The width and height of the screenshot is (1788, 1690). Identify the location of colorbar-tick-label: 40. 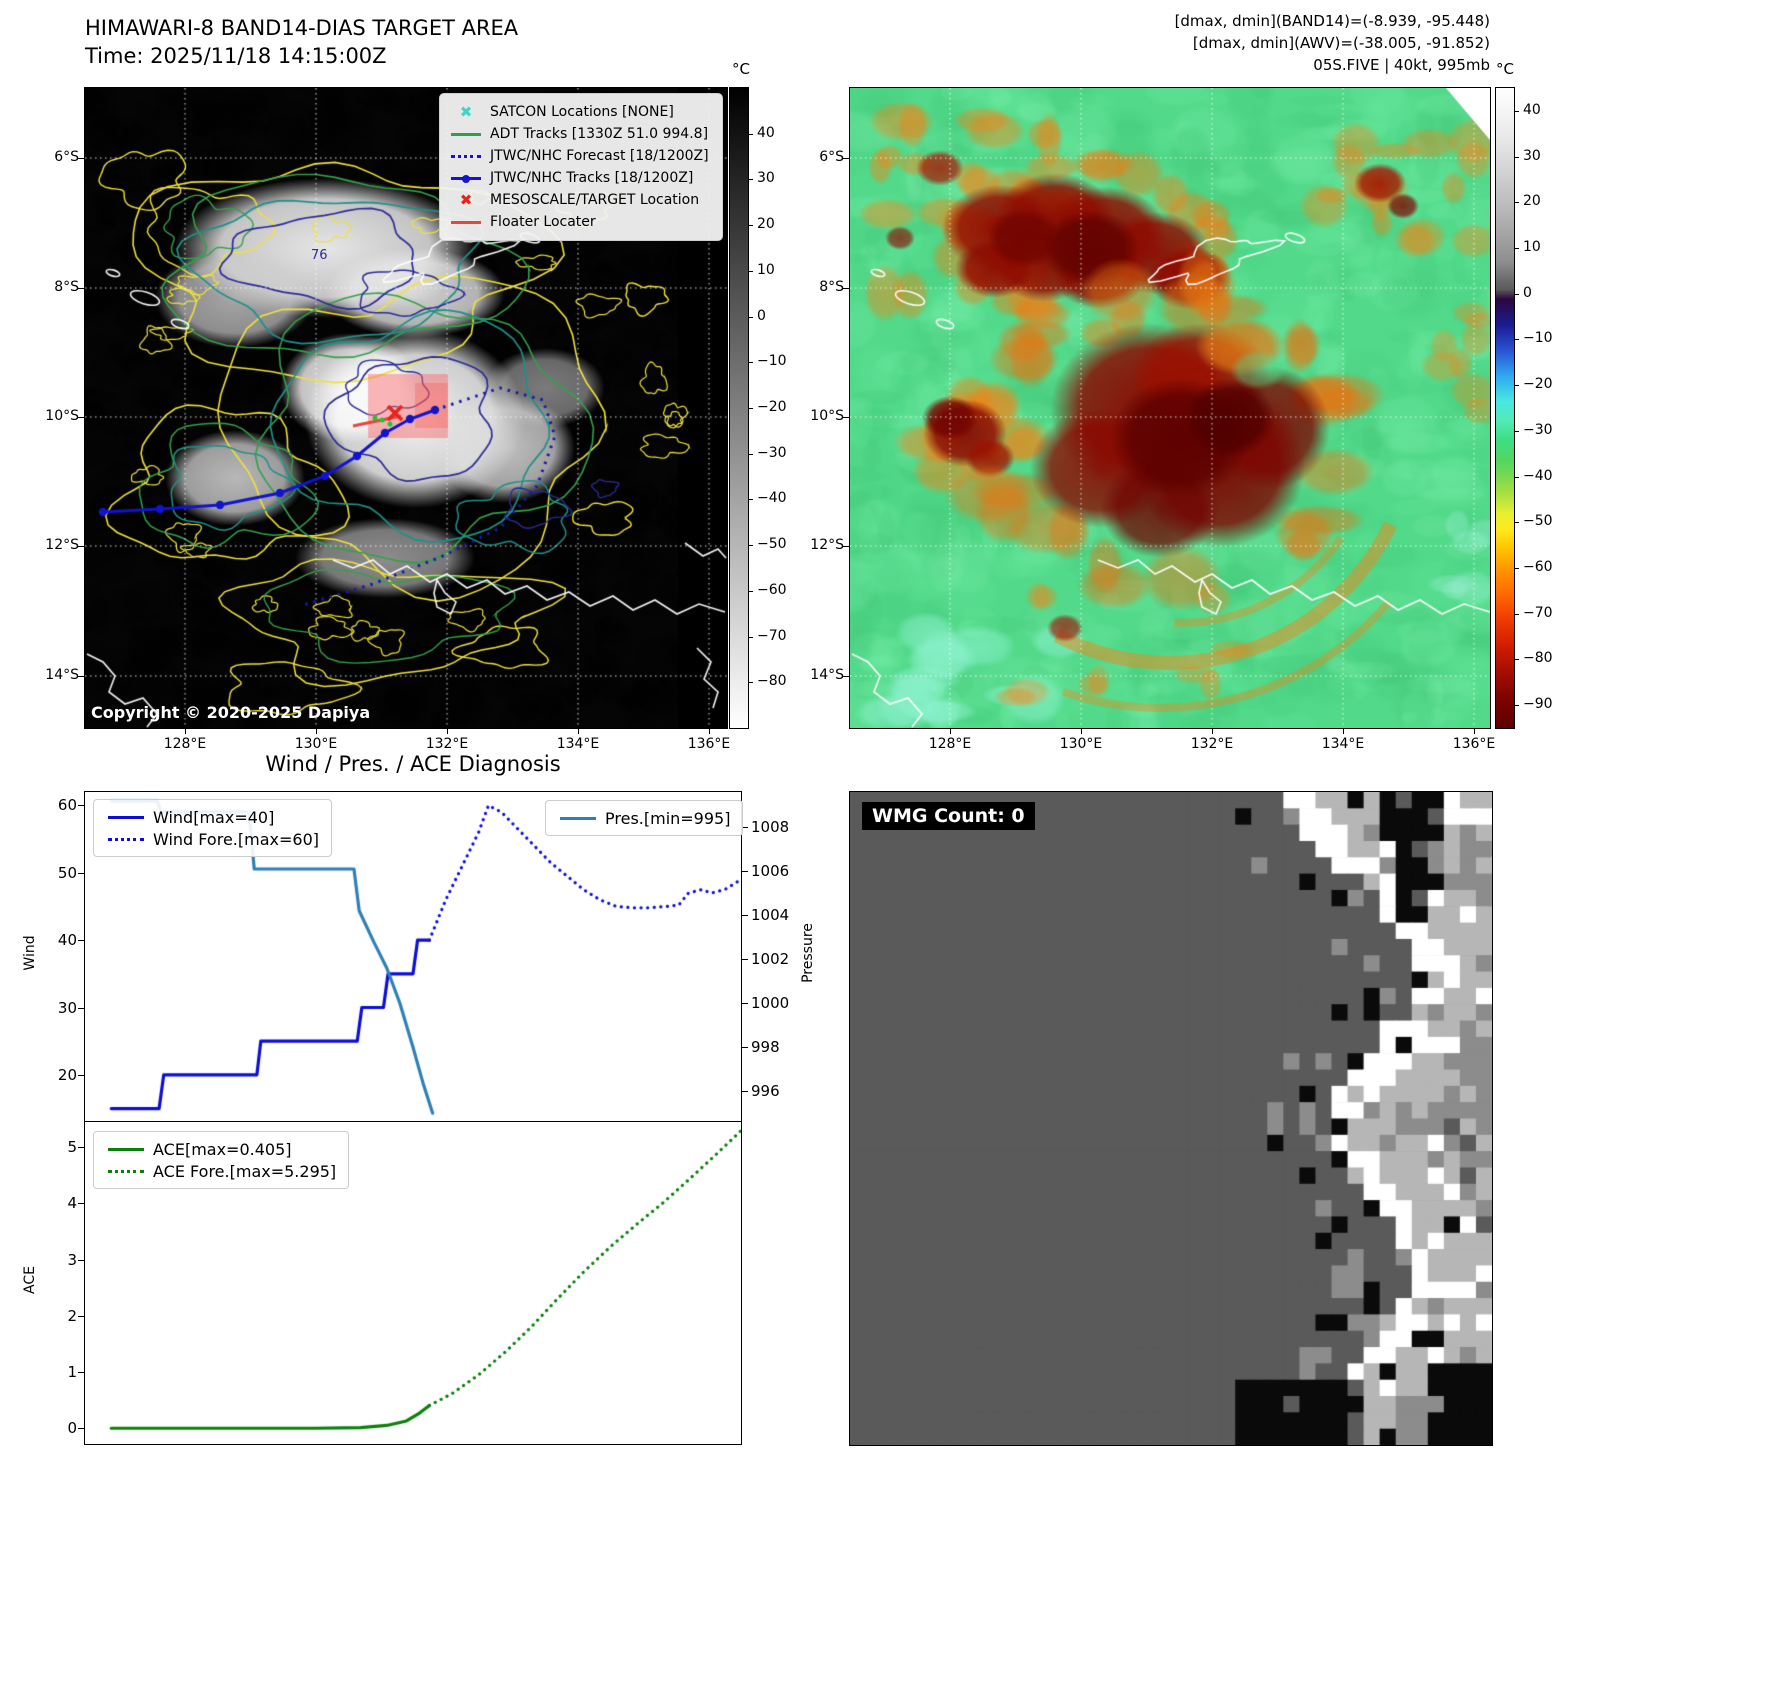
(1532, 109).